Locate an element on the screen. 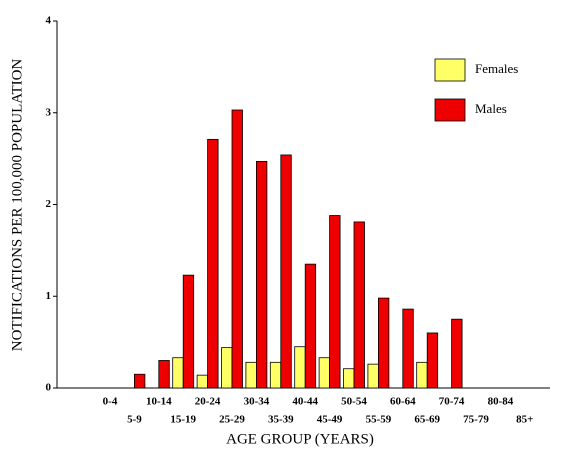 This screenshot has height=450, width=578. x-tick-label: 70-74 is located at coordinates (452, 402).